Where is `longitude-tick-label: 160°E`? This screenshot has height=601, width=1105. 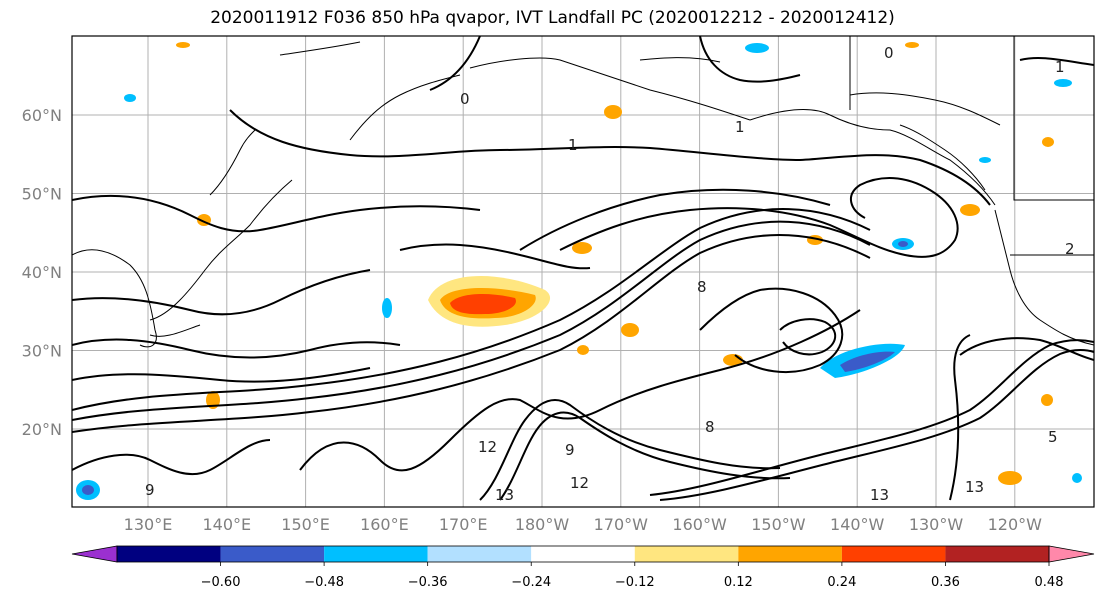
longitude-tick-label: 160°E is located at coordinates (384, 524).